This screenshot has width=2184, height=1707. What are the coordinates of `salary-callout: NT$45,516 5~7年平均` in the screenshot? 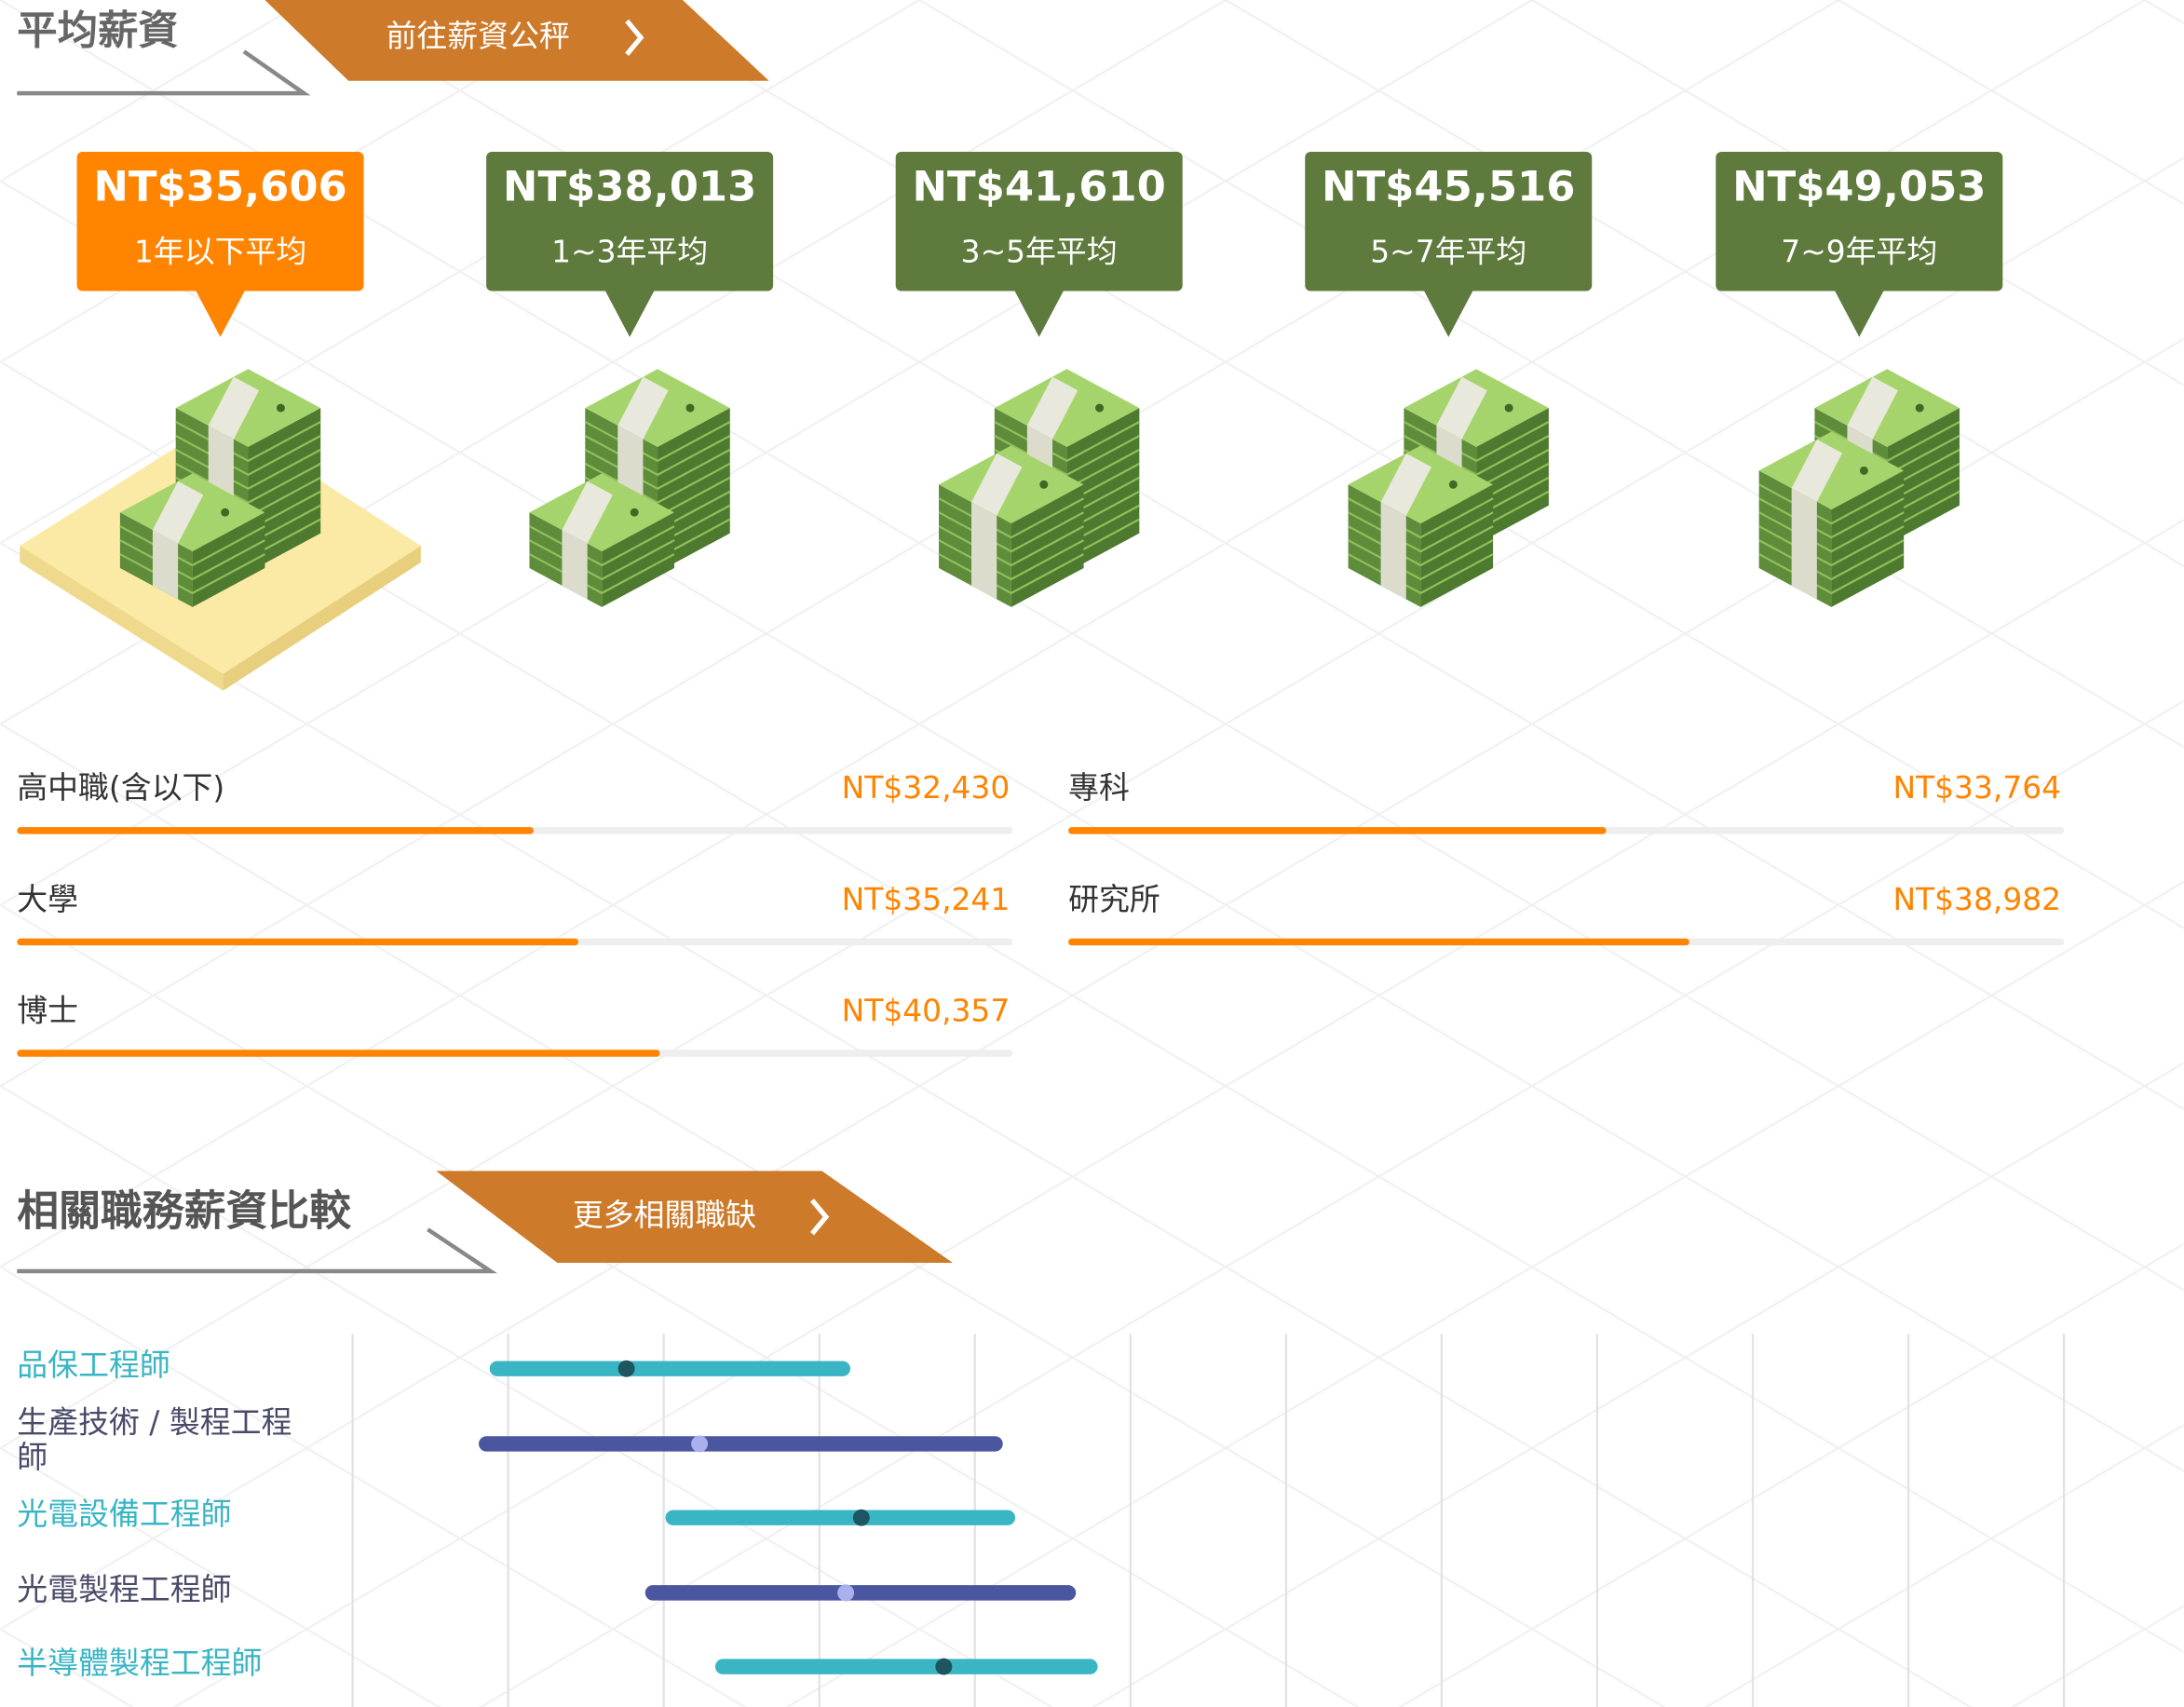 It's located at (1449, 244).